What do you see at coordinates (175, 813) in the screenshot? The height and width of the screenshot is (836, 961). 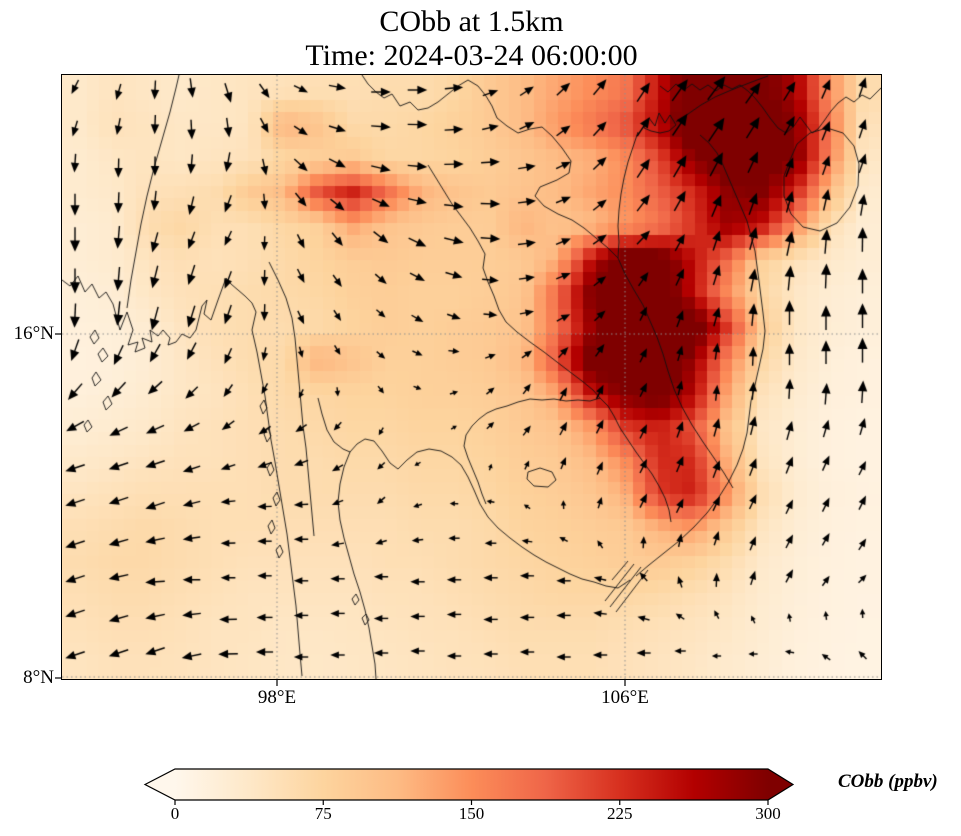 I see `colorbar-tick-label: 0` at bounding box center [175, 813].